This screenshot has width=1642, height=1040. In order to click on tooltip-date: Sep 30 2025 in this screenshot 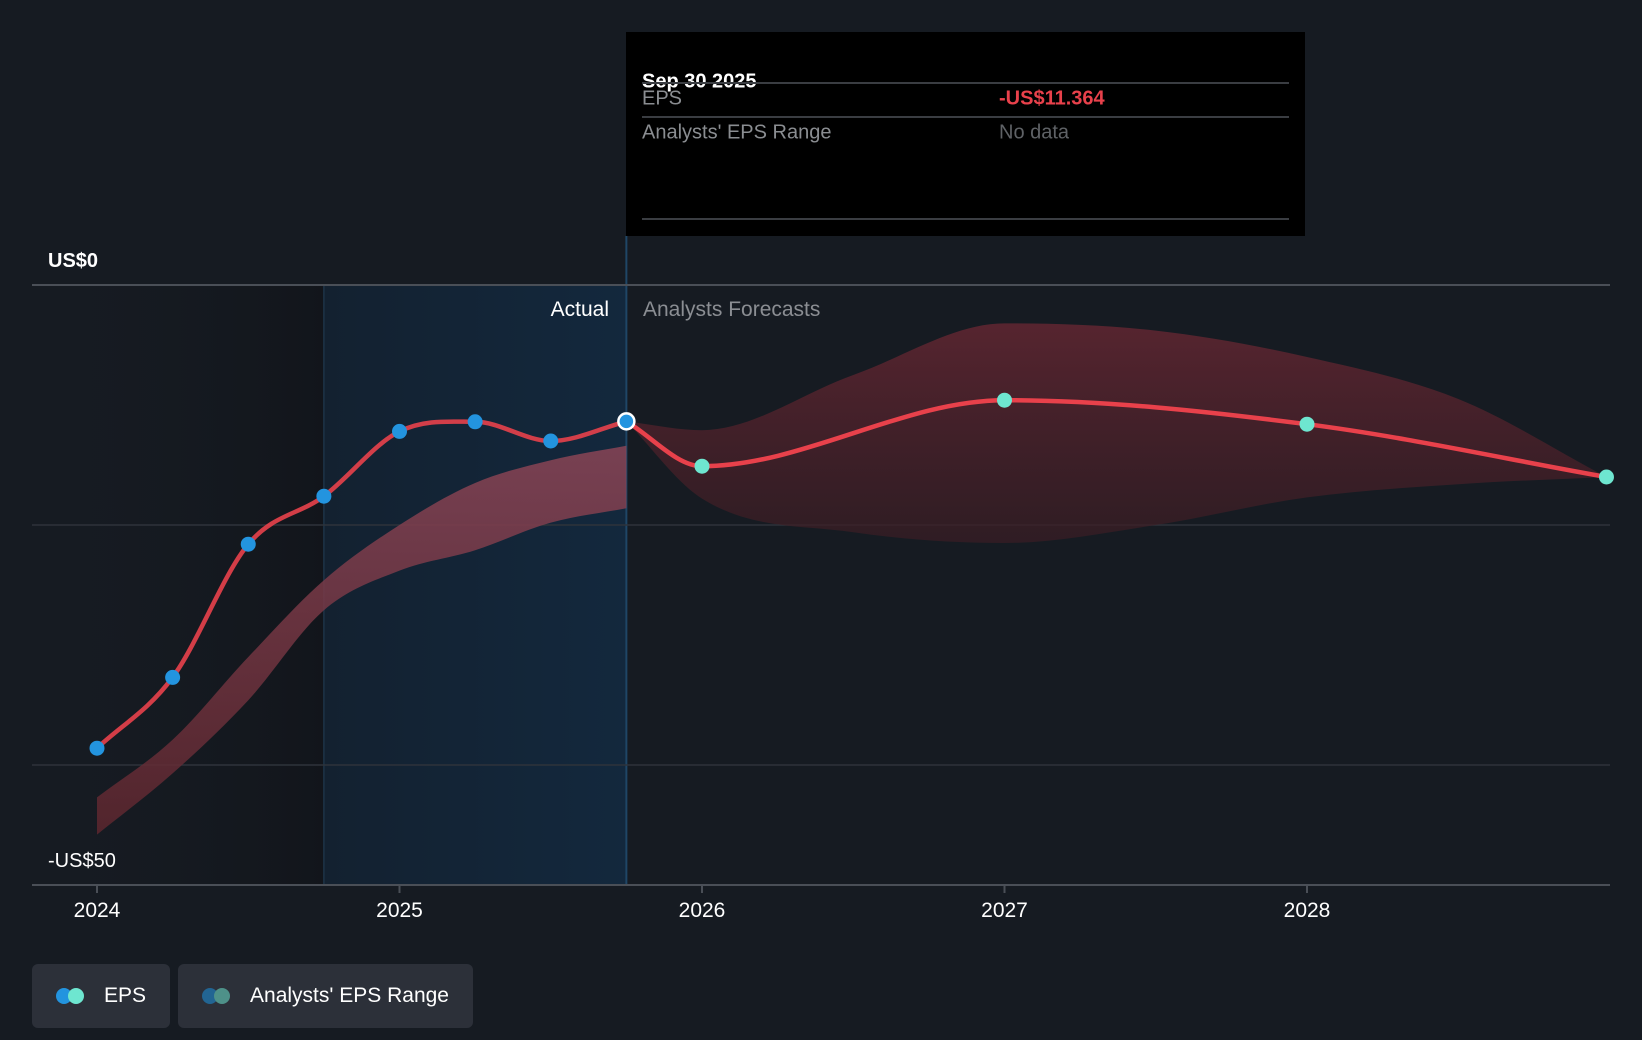, I will do `click(699, 81)`.